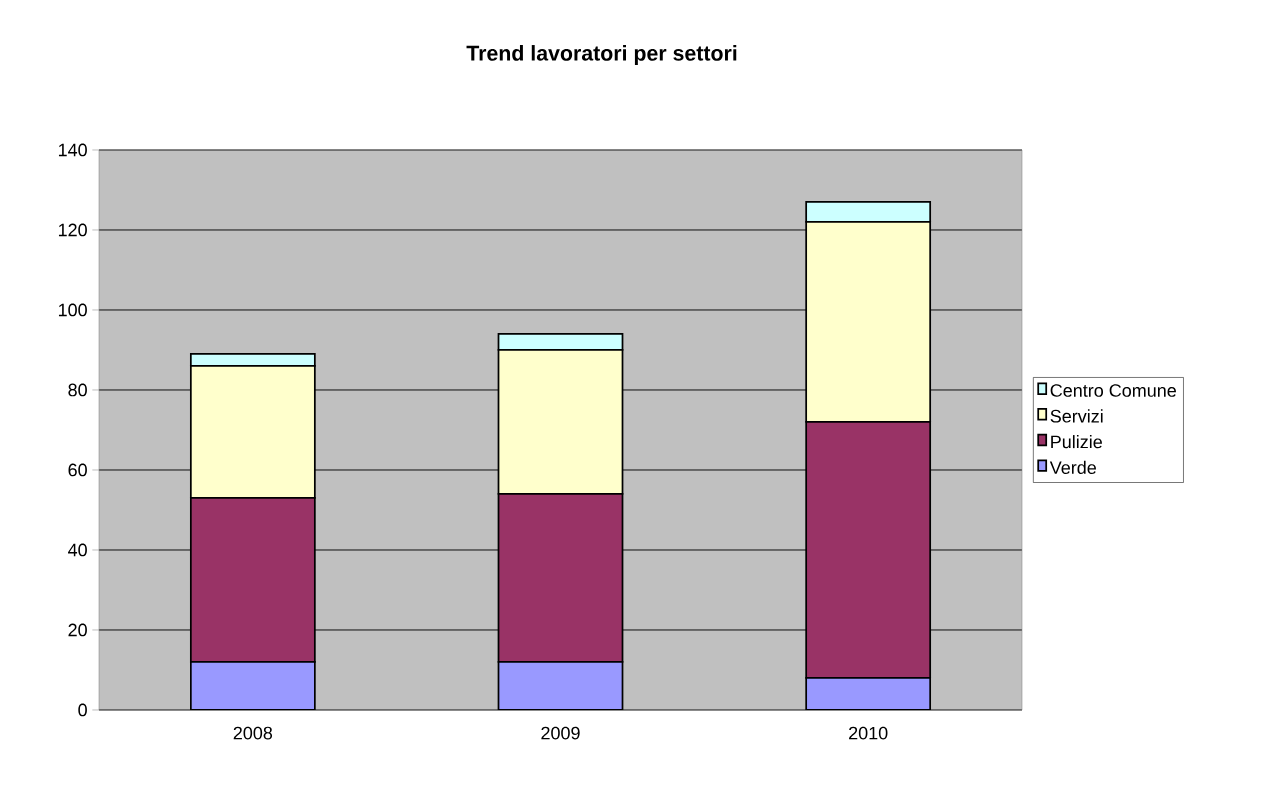  Describe the element at coordinates (77, 390) in the screenshot. I see `y-tick-label: 80` at that location.